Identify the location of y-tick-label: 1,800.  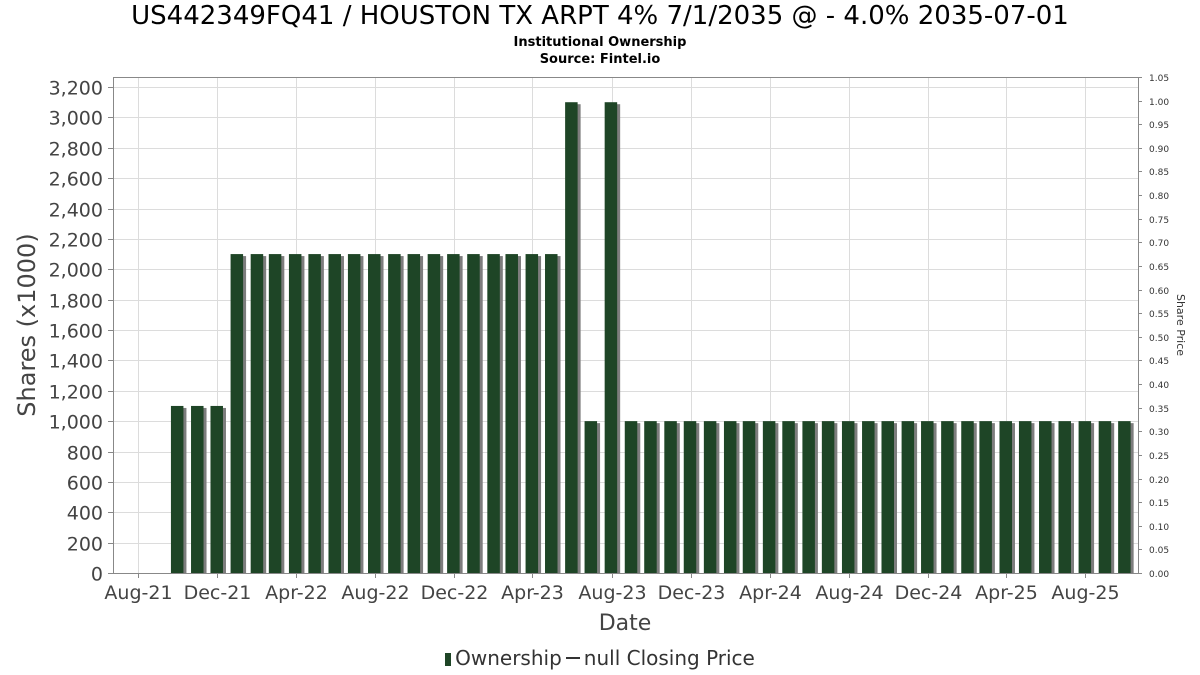
(76, 302).